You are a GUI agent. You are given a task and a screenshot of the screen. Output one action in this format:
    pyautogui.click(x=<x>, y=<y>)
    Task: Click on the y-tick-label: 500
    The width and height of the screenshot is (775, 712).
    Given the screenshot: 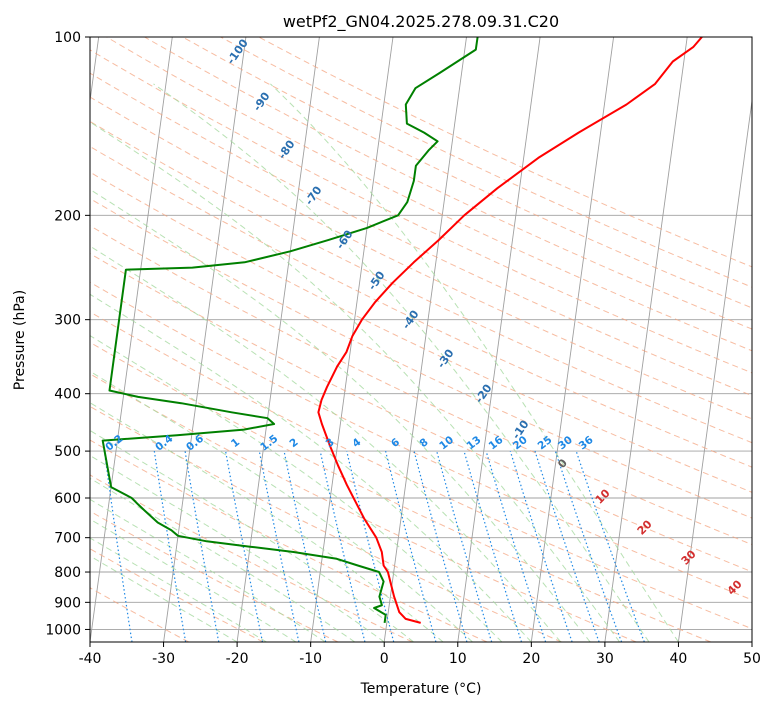 What is the action you would take?
    pyautogui.click(x=67, y=452)
    